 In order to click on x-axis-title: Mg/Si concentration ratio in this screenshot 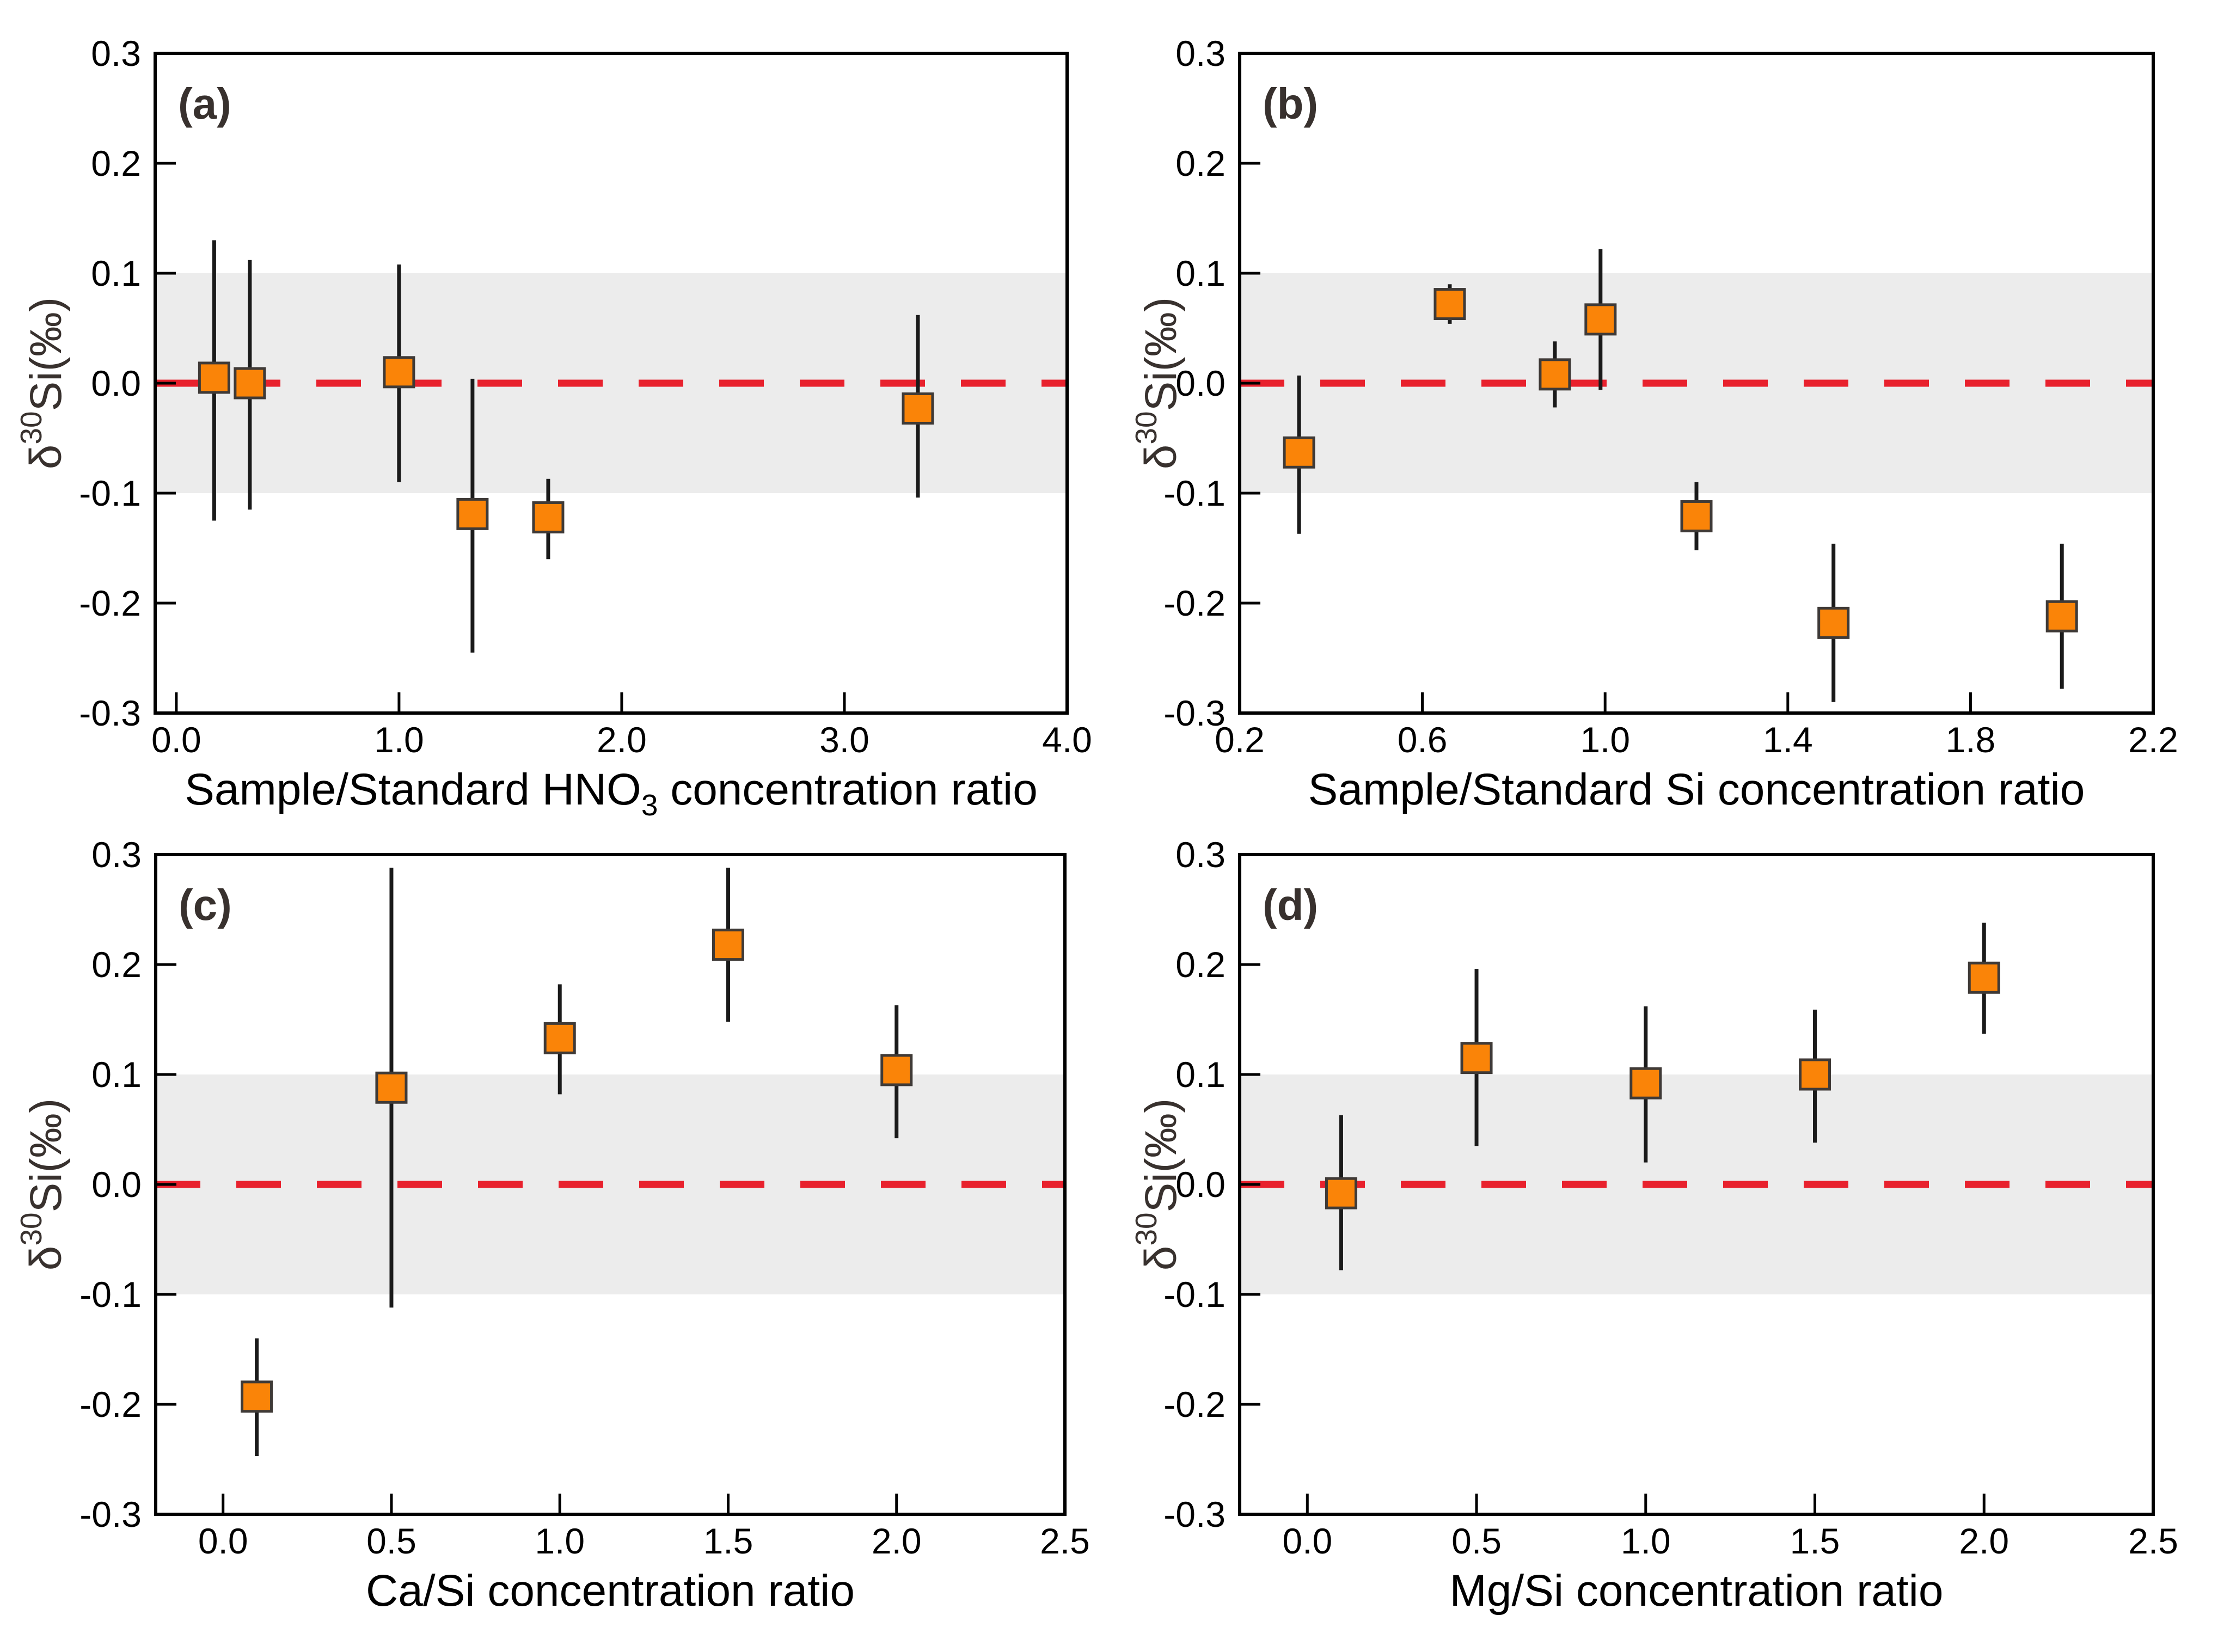, I will do `click(1696, 1591)`.